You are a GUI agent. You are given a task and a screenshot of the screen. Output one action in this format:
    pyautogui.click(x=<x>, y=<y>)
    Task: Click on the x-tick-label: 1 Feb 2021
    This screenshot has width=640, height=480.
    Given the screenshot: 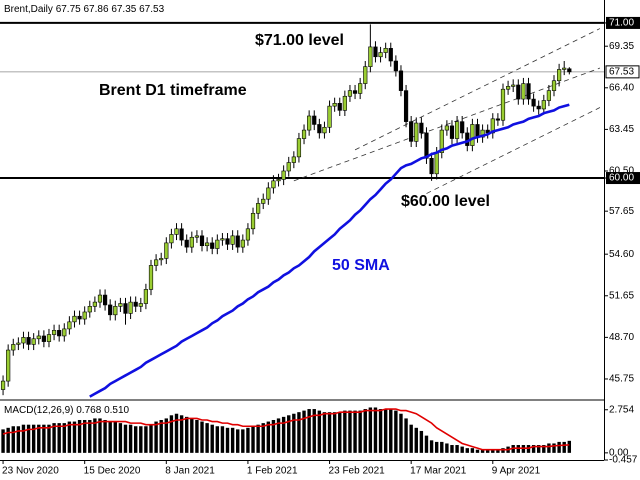 What is the action you would take?
    pyautogui.click(x=272, y=471)
    